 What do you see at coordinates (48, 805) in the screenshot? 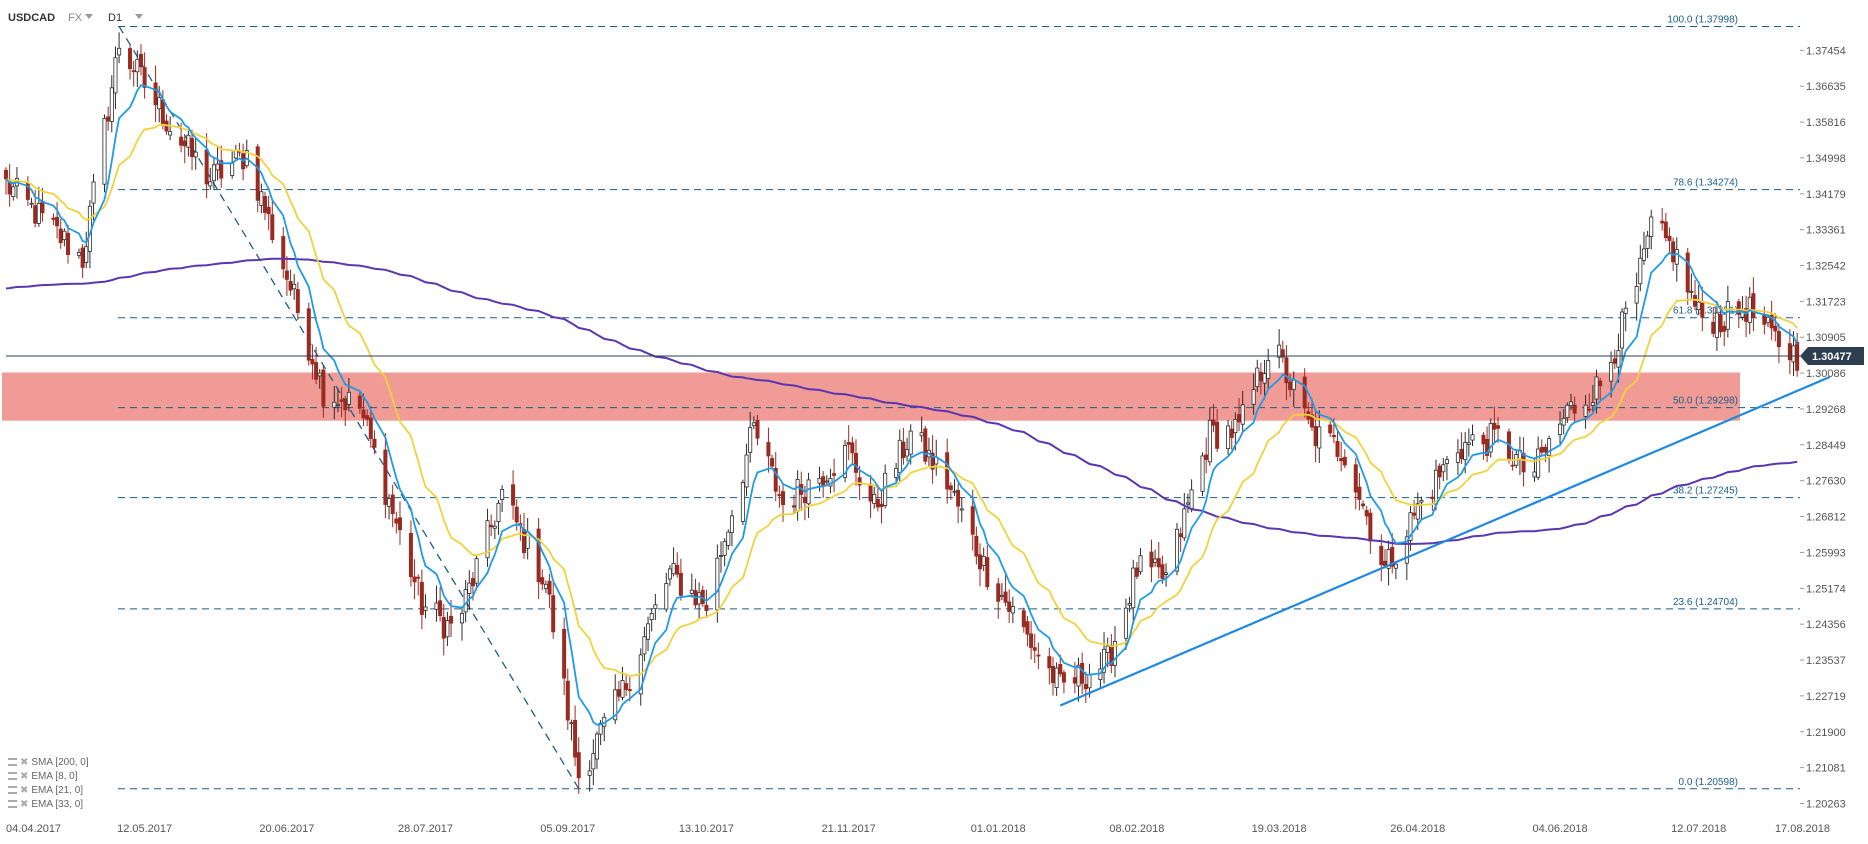
I see `legend-item-ema33: ✖ EMA [33, 0]` at bounding box center [48, 805].